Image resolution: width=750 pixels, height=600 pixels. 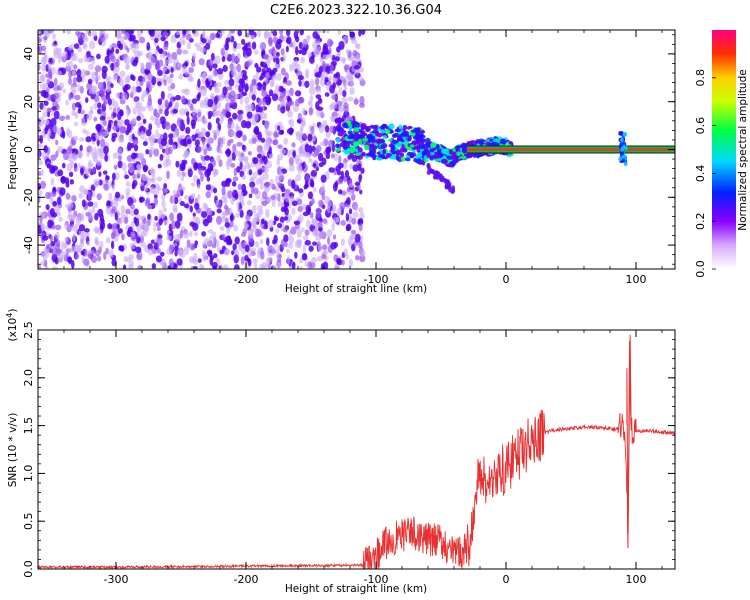 I want to click on bottom-x-tick-label: 0, so click(x=506, y=579).